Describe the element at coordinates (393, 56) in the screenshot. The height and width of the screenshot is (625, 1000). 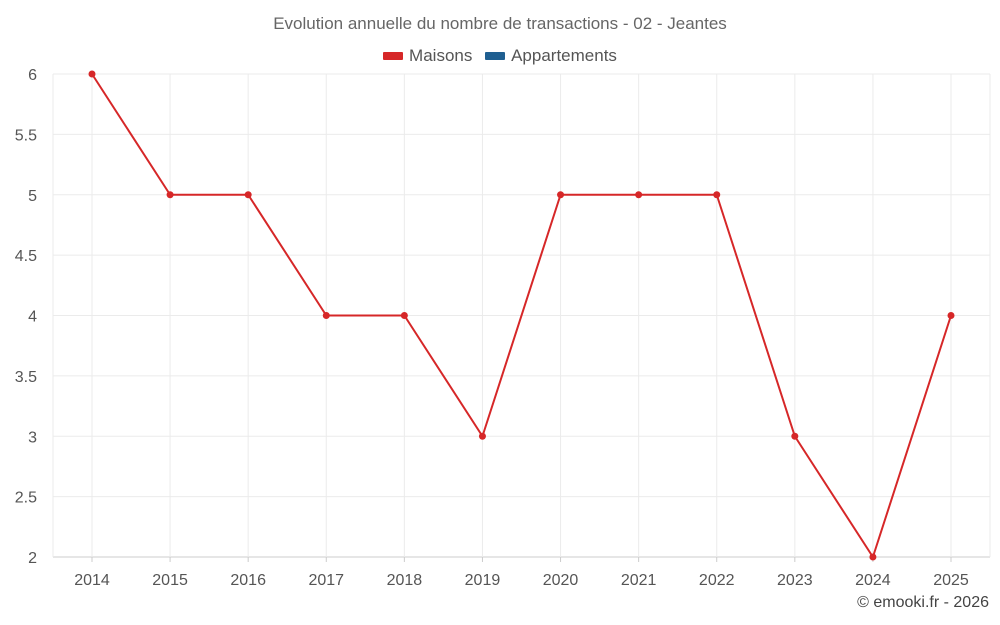
I see `legend-swatch-maisons` at that location.